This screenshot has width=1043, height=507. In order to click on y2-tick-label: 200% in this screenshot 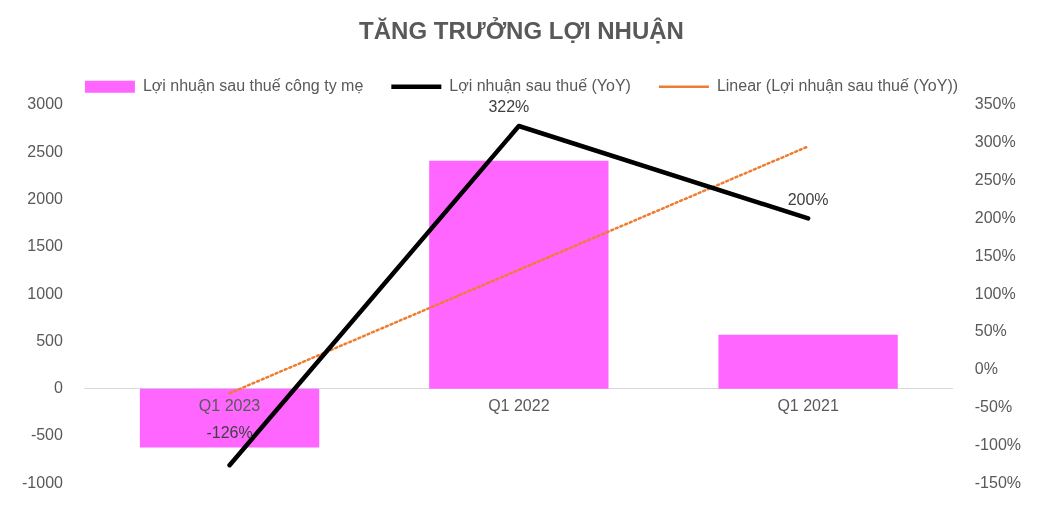, I will do `click(995, 217)`.